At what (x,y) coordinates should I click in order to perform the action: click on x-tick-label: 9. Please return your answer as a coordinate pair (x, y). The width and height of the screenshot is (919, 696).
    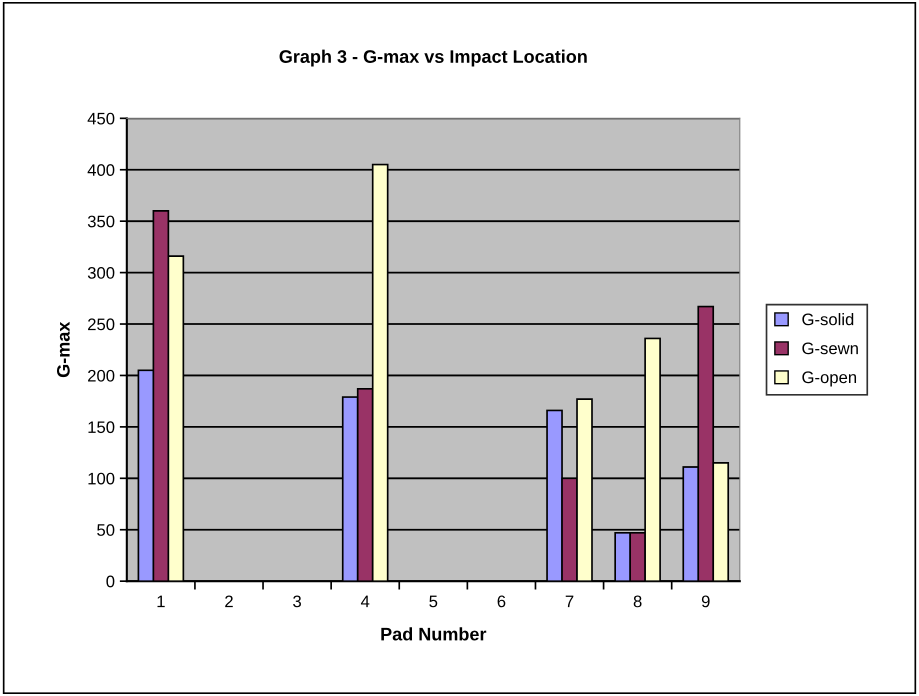
    Looking at the image, I should click on (706, 601).